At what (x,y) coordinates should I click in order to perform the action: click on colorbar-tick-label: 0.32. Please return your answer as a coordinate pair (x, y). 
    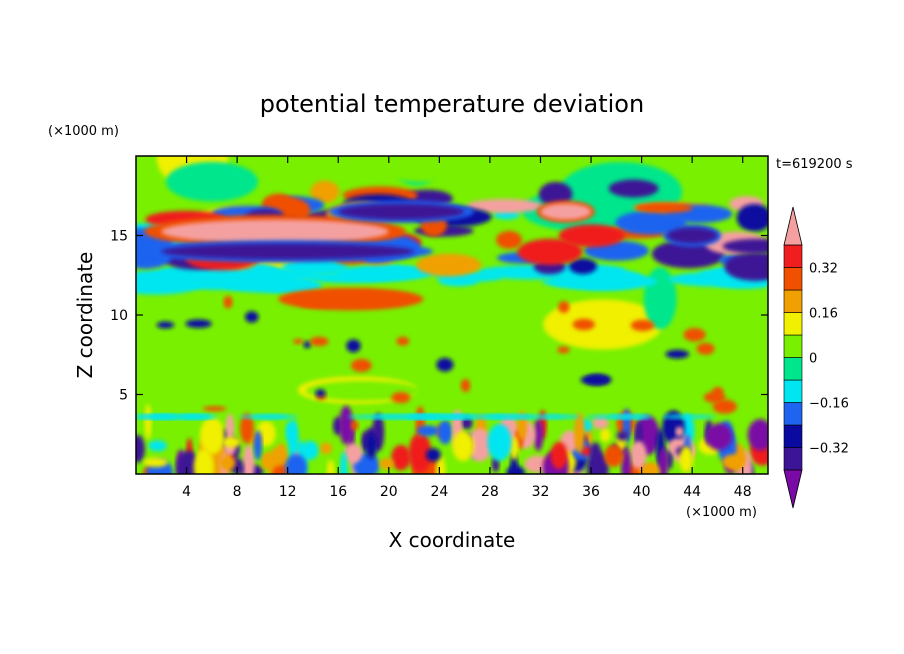
    Looking at the image, I should click on (823, 269).